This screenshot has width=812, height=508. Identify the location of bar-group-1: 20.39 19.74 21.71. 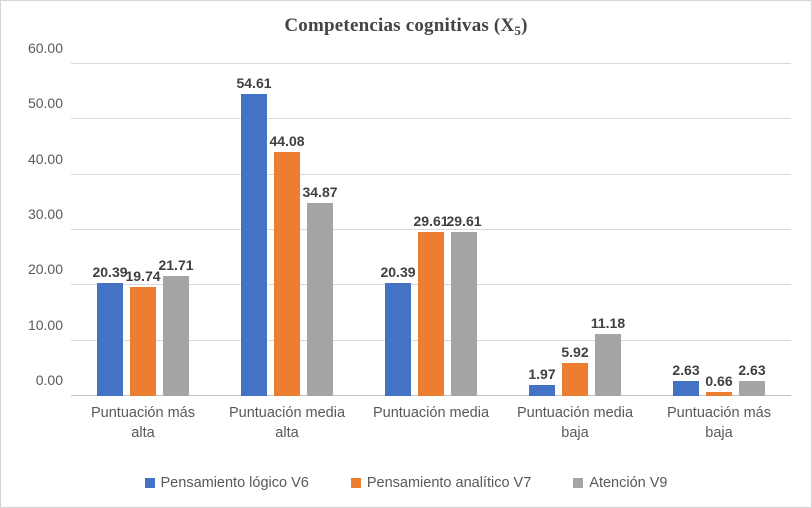
(143, 230).